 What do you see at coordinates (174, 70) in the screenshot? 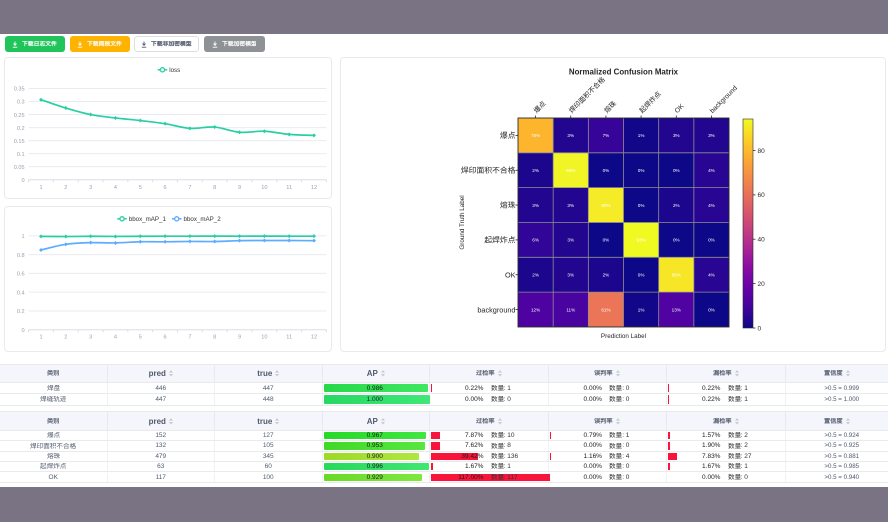
I see `svg-text: loss` at bounding box center [174, 70].